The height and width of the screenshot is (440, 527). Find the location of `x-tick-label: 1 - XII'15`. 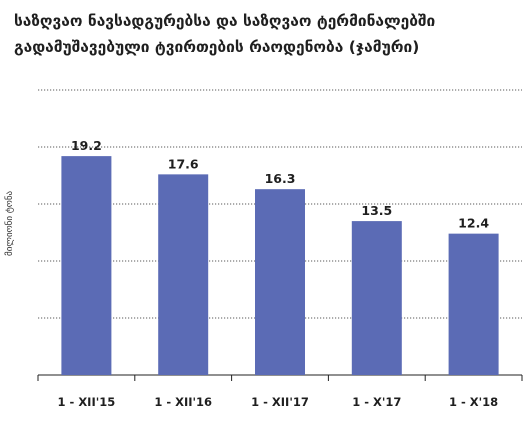

x-tick-label: 1 - XII'15 is located at coordinates (87, 402).